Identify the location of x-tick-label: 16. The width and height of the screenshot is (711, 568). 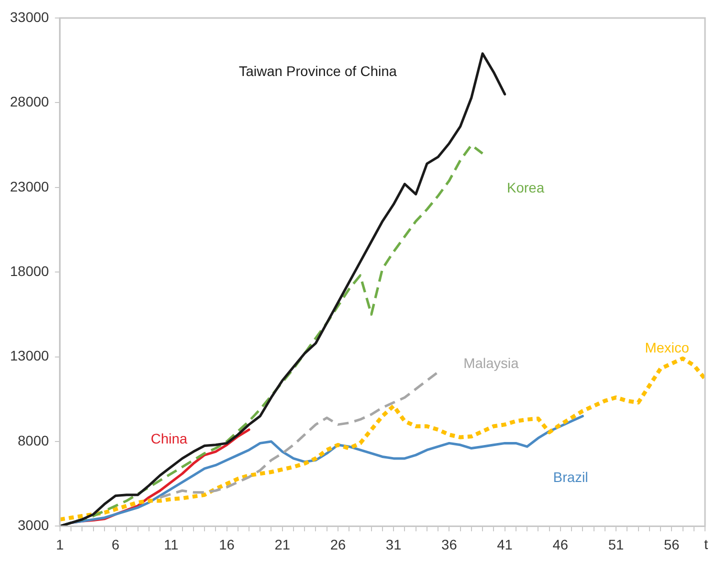
(226, 544).